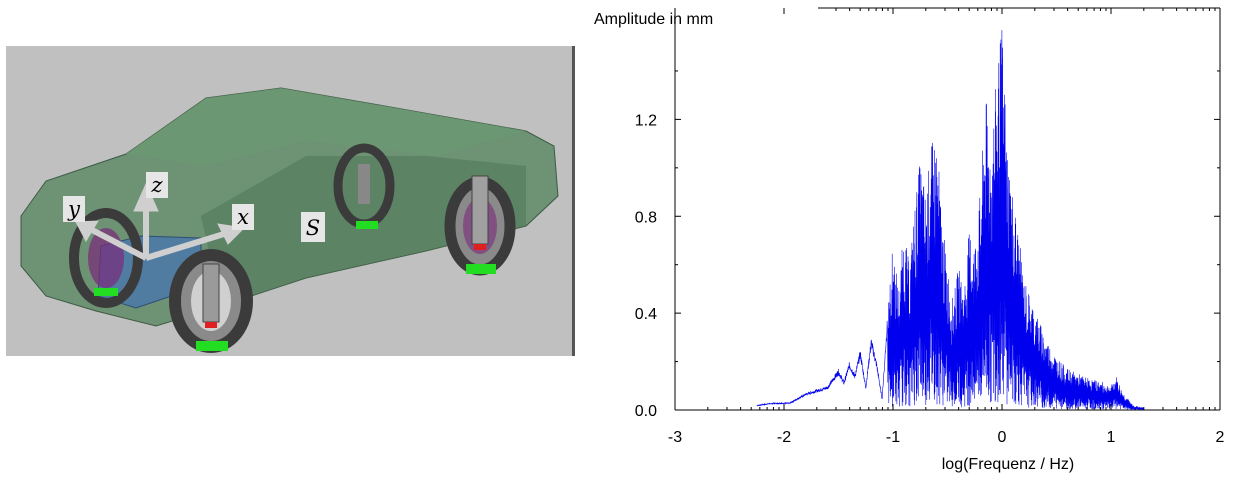 This screenshot has width=1235, height=480. I want to click on x-tick-label: 2, so click(1220, 437).